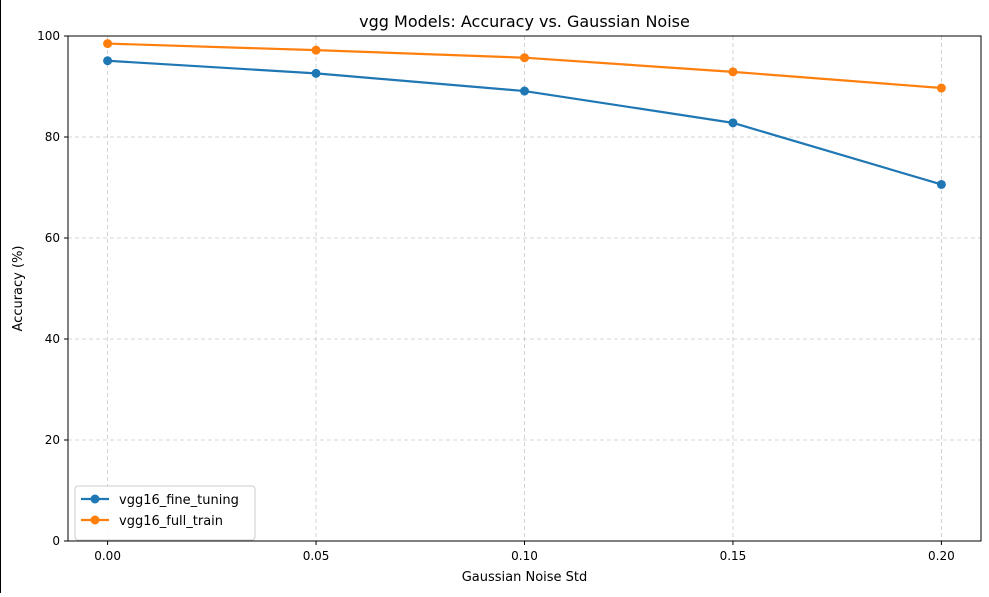 The image size is (989, 597). What do you see at coordinates (524, 556) in the screenshot?
I see `x-tick-label: 0.10` at bounding box center [524, 556].